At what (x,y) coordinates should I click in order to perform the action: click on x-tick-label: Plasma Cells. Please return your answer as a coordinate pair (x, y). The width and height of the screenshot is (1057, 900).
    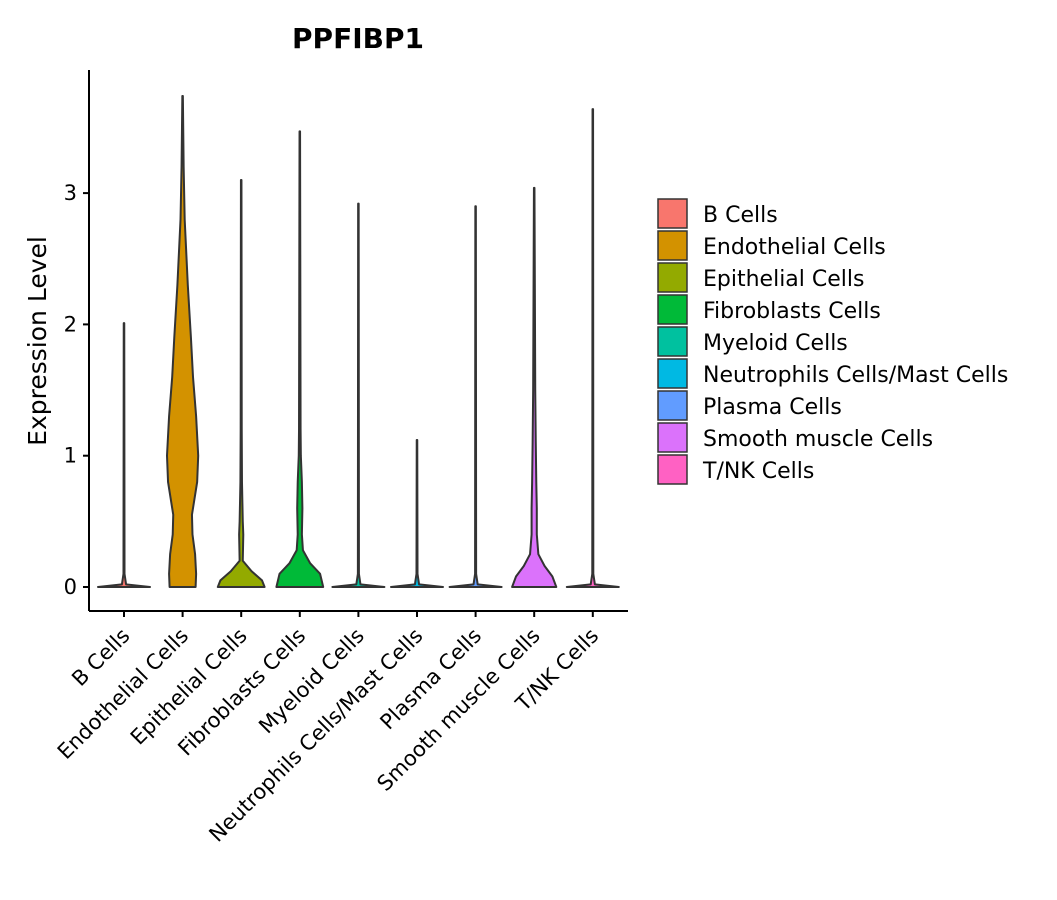
    Looking at the image, I should click on (430, 679).